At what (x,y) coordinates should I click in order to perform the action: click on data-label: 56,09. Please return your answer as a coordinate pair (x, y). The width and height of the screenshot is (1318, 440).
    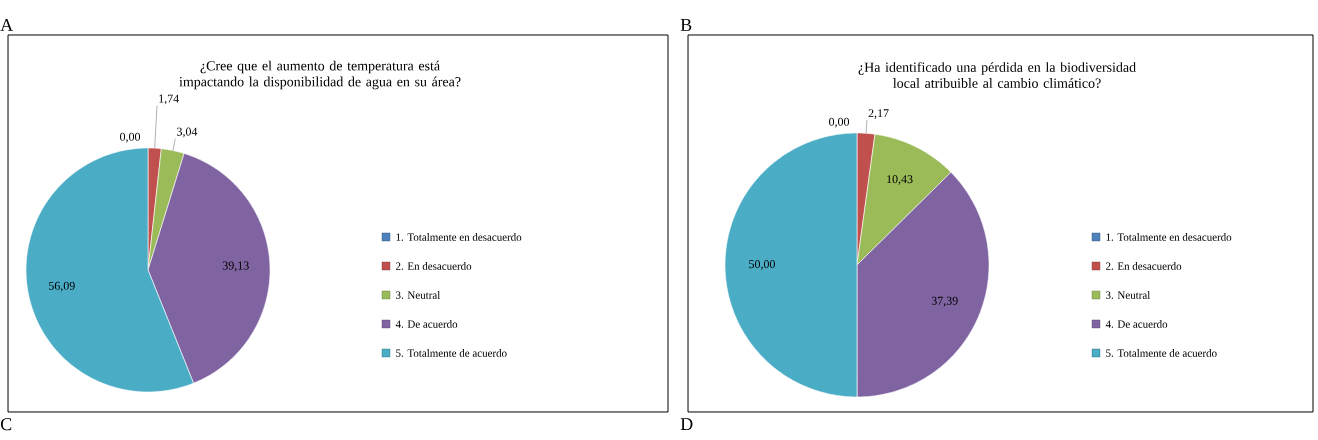
    Looking at the image, I should click on (62, 286).